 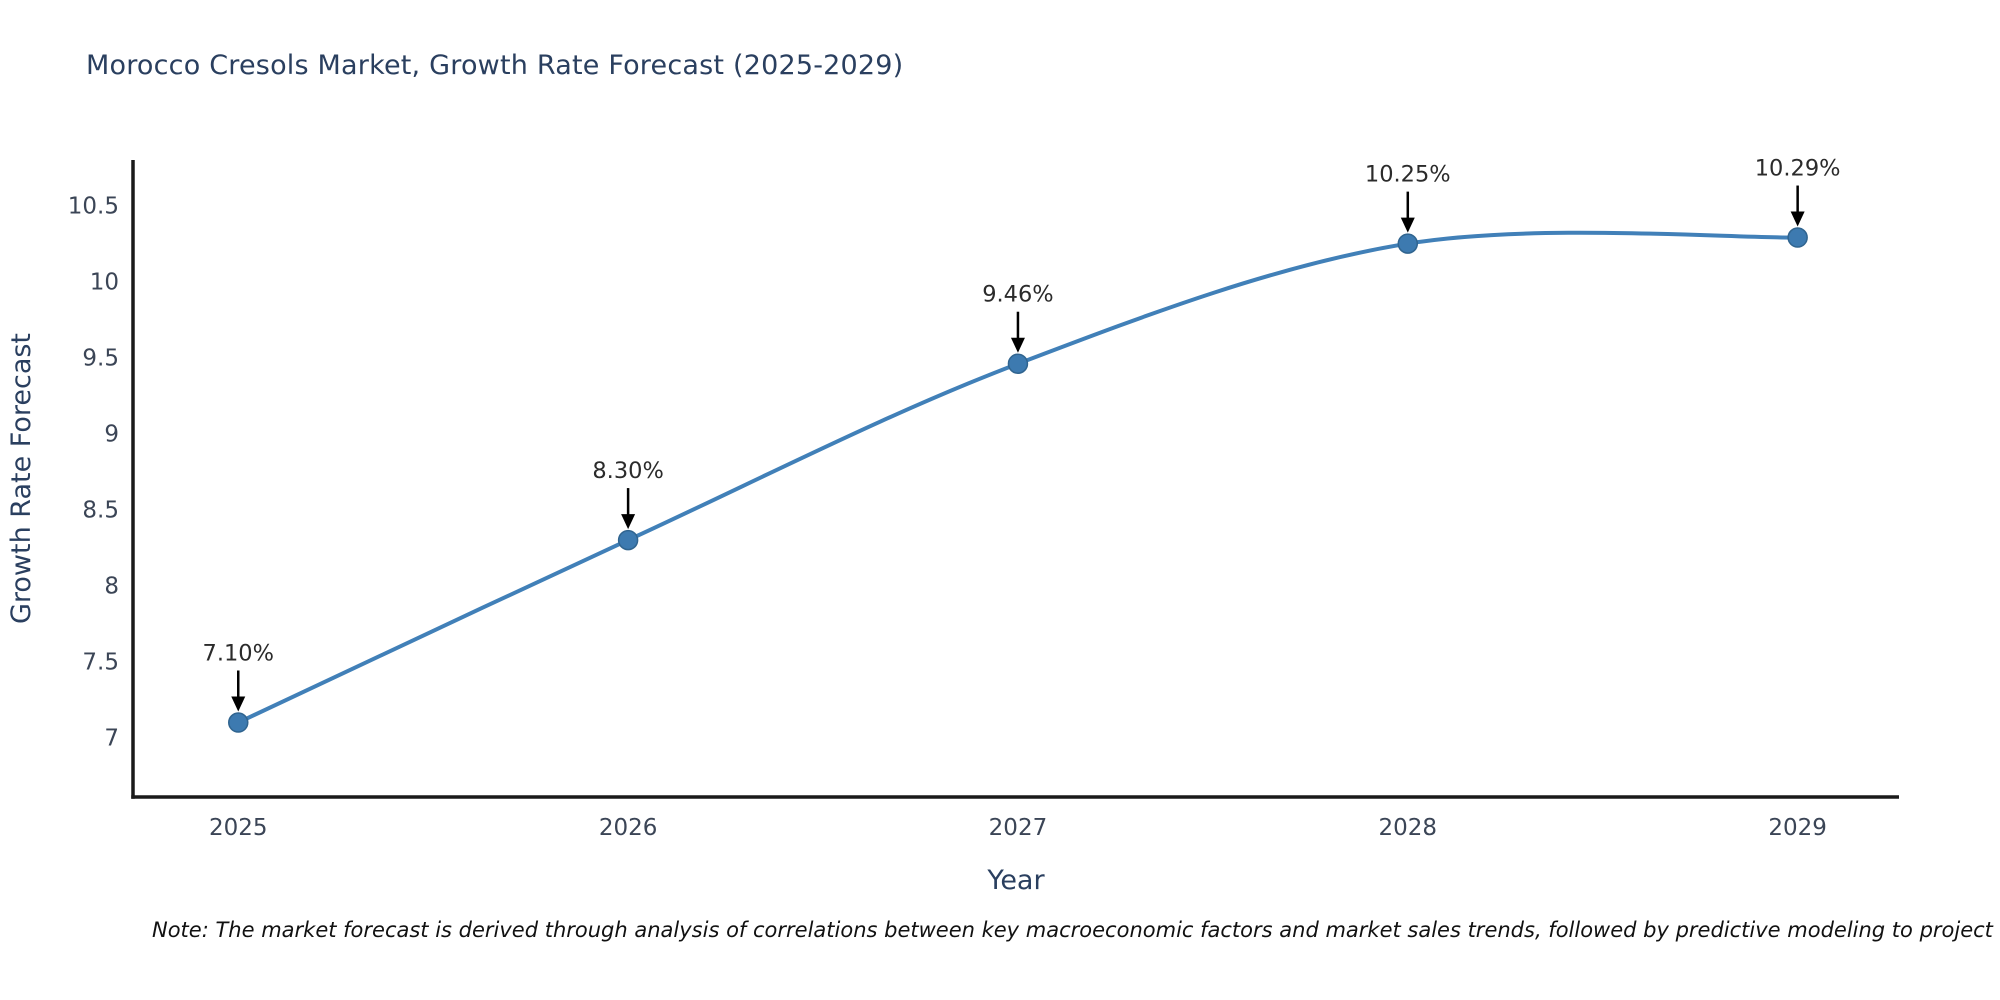 What do you see at coordinates (1797, 828) in the screenshot?
I see `x-tick-label: 2029` at bounding box center [1797, 828].